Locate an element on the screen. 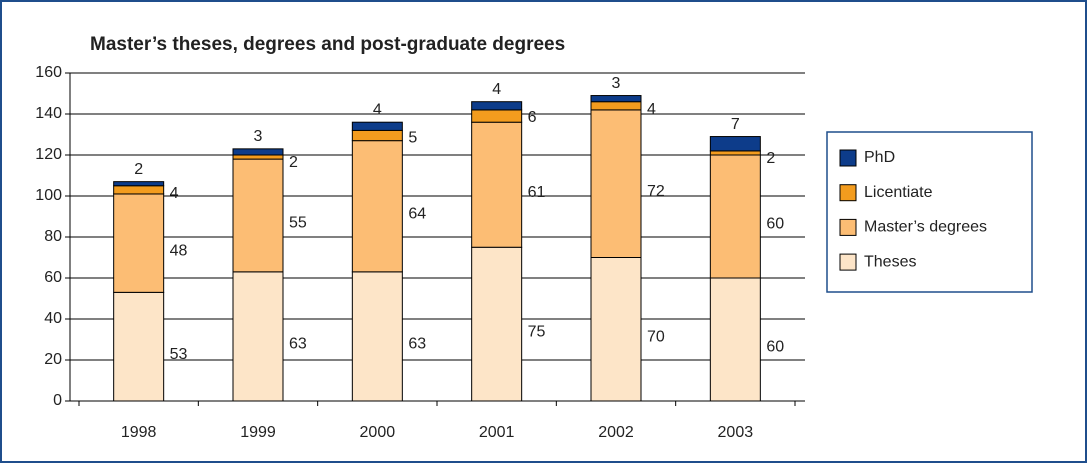 The width and height of the screenshot is (1087, 468). y-tick-label: 40 is located at coordinates (53, 318).